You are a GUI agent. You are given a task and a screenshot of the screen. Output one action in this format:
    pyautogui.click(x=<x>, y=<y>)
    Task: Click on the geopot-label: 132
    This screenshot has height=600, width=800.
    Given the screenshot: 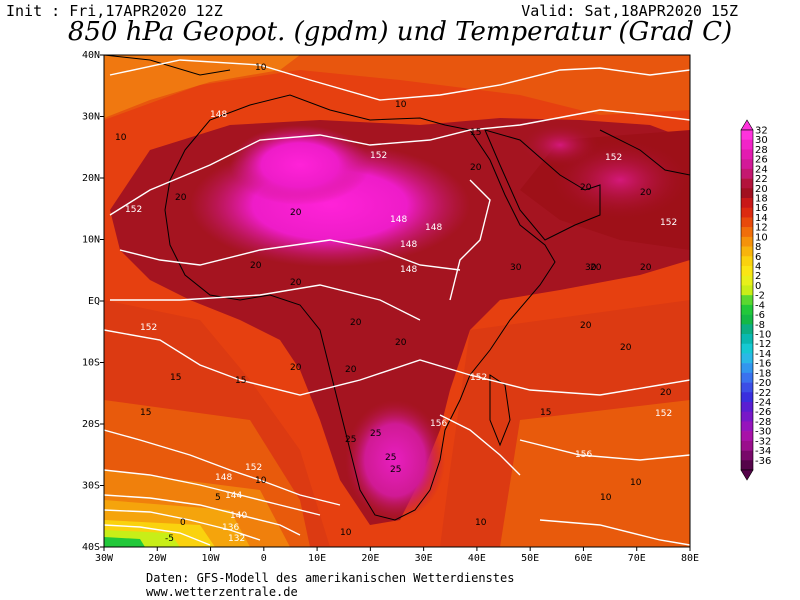 What is the action you would take?
    pyautogui.click(x=236, y=539)
    